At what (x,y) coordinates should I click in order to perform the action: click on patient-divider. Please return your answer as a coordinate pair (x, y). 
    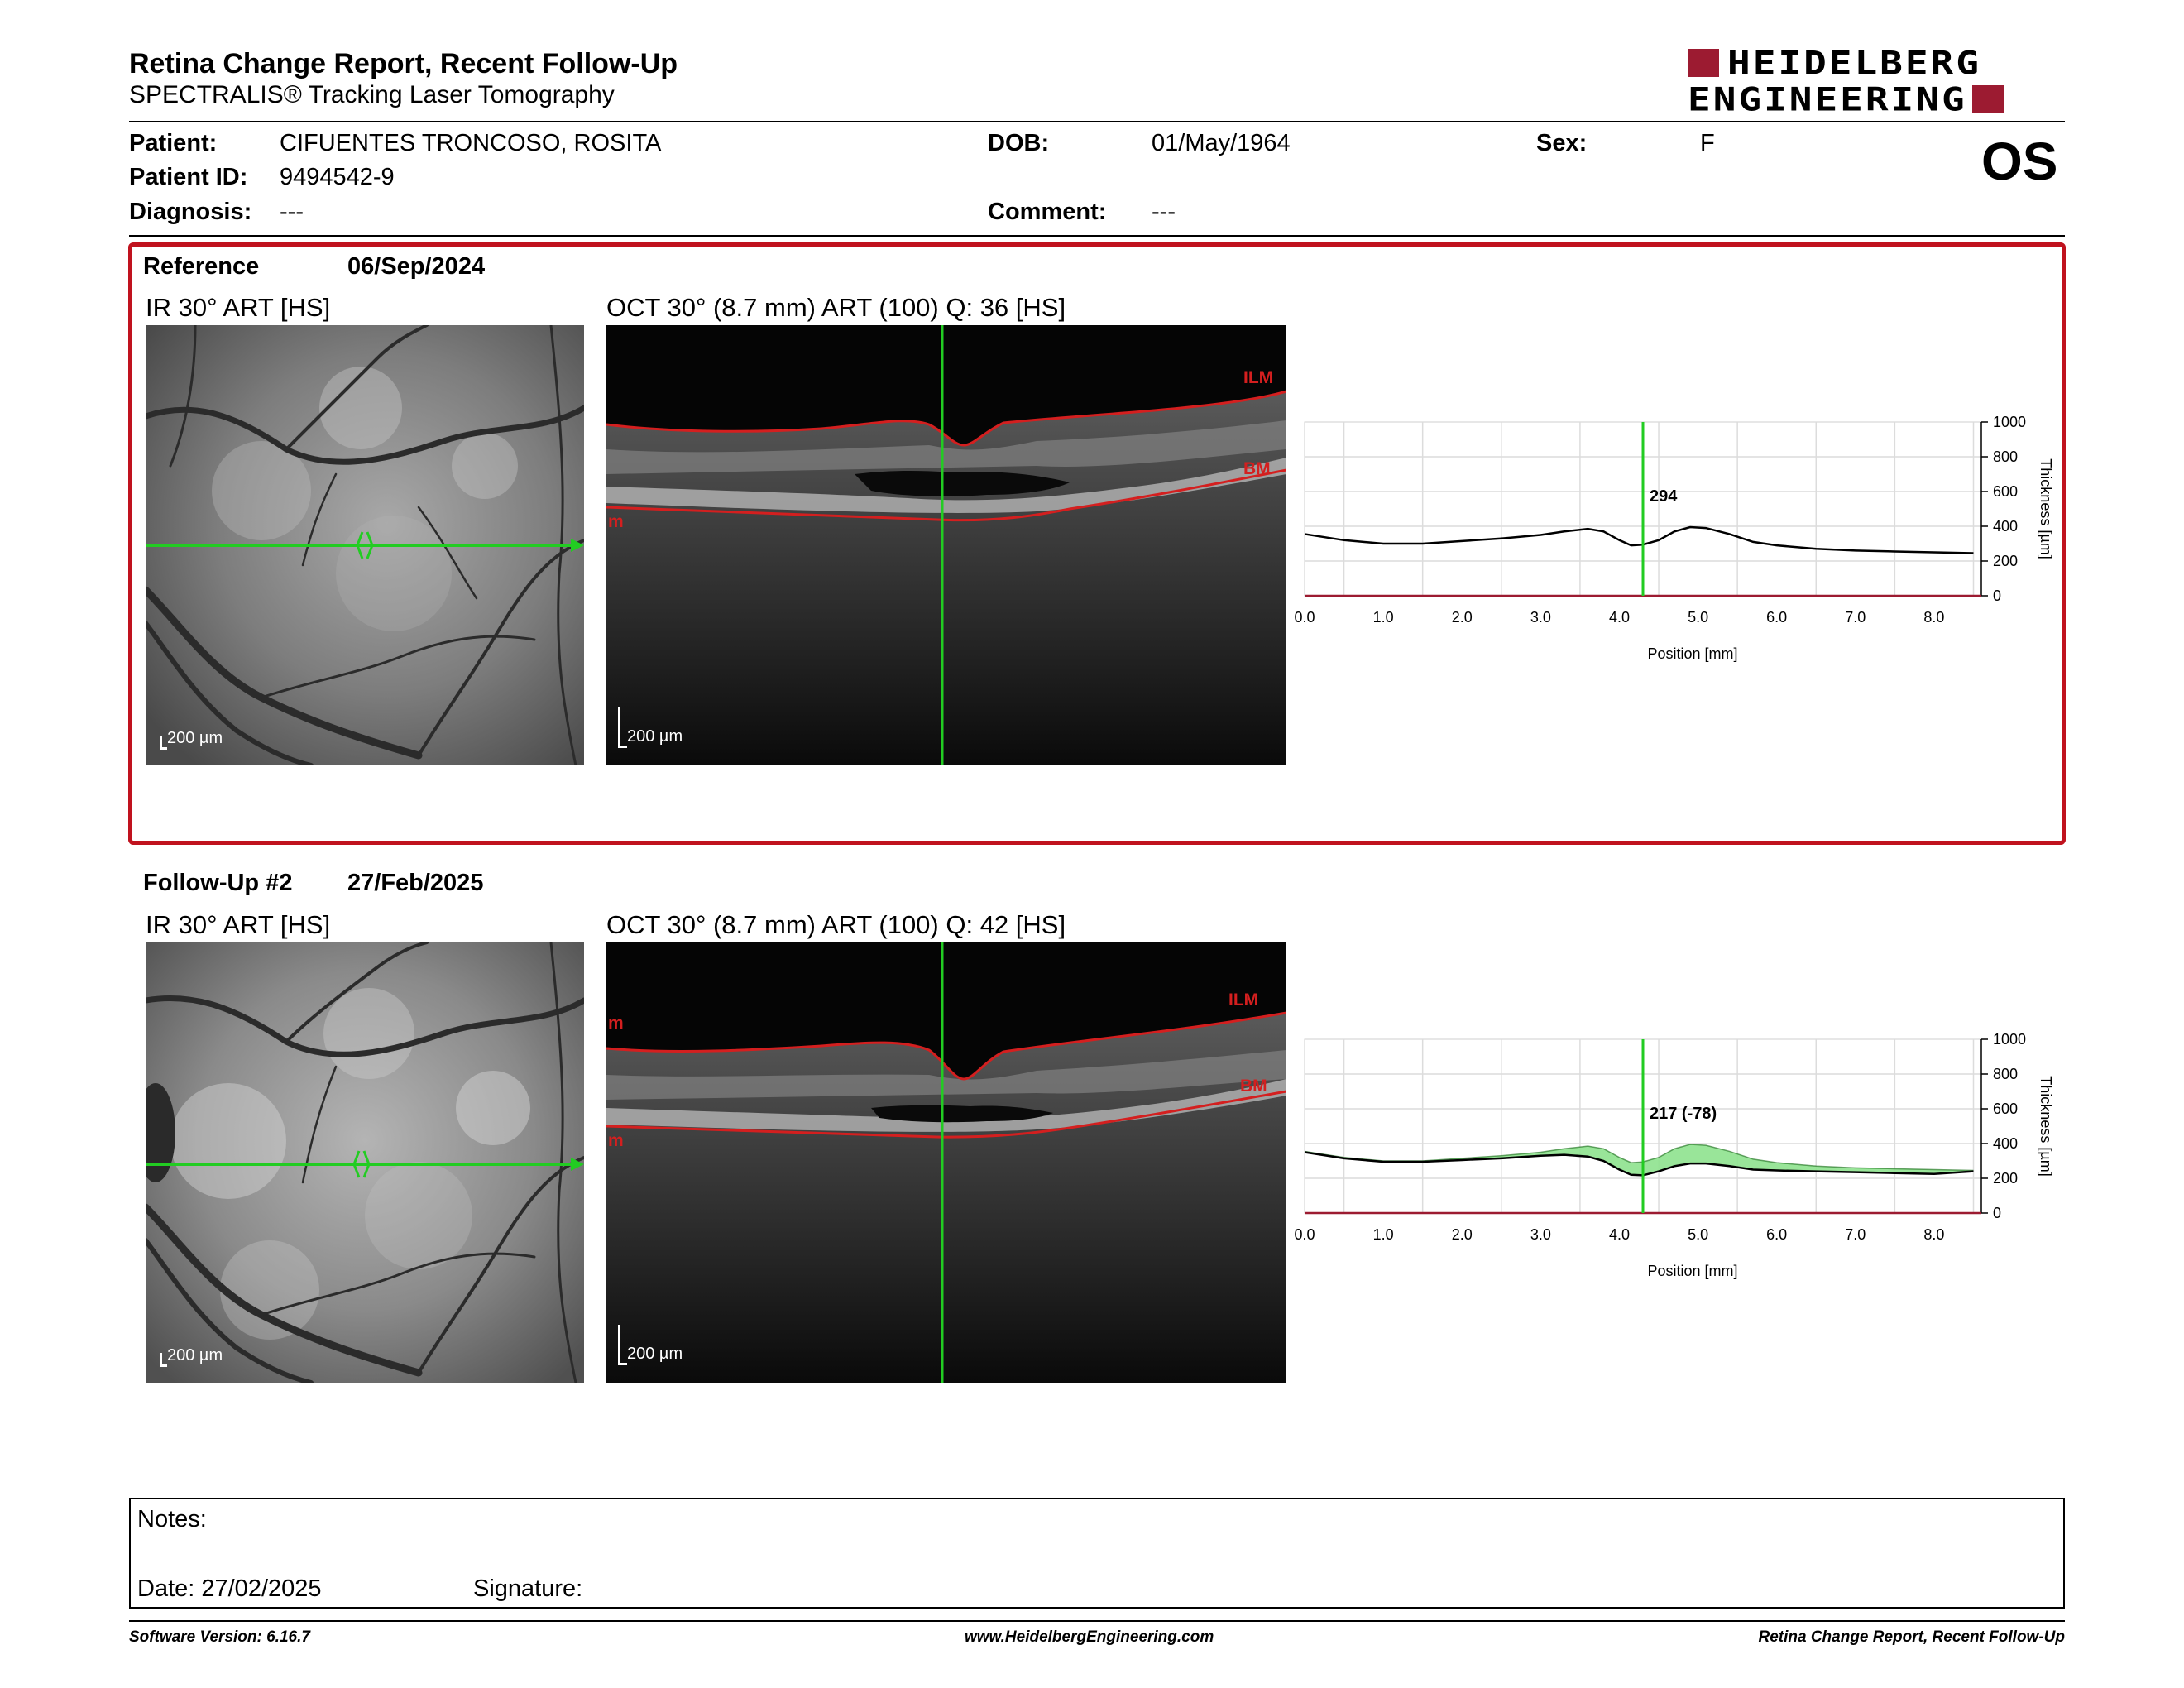
    Looking at the image, I should click on (1097, 236).